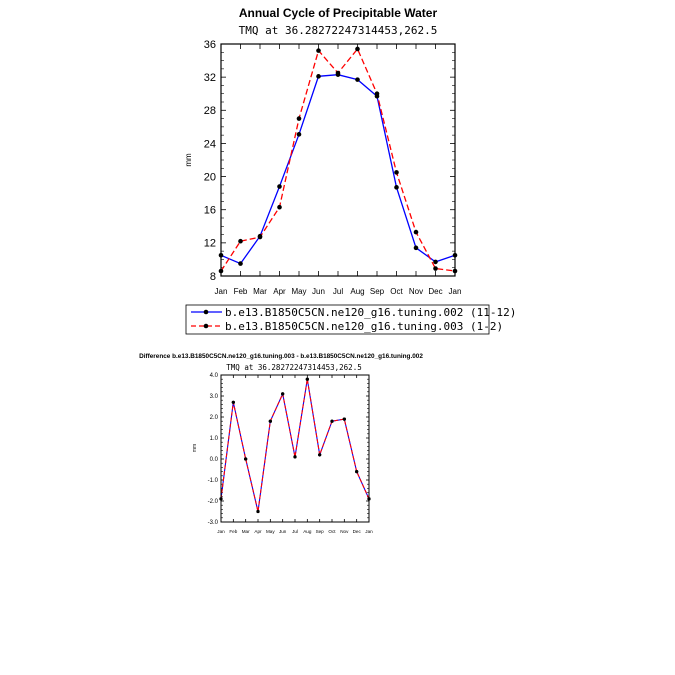 The image size is (675, 675). What do you see at coordinates (338, 30) in the screenshot?
I see `chart1-subtitle: TMQ at 36.28272247314453,262.5` at bounding box center [338, 30].